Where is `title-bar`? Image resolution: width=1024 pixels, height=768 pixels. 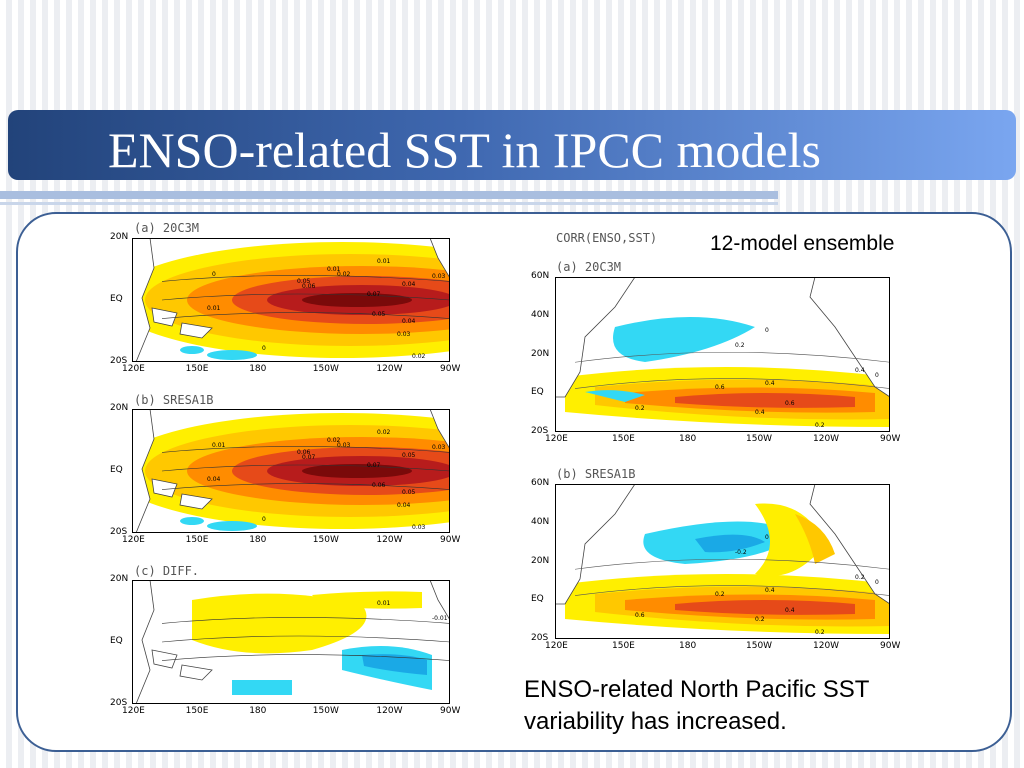
title-bar is located at coordinates (512, 145).